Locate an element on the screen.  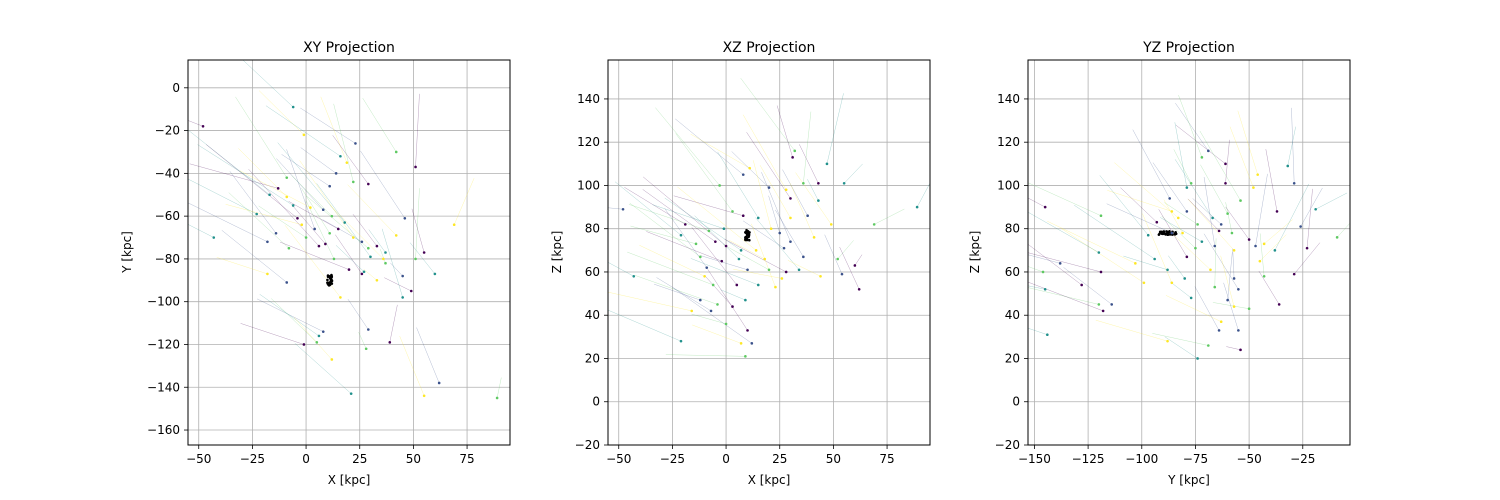
xz-projection-xlabel: X [kpc] is located at coordinates (769, 480).